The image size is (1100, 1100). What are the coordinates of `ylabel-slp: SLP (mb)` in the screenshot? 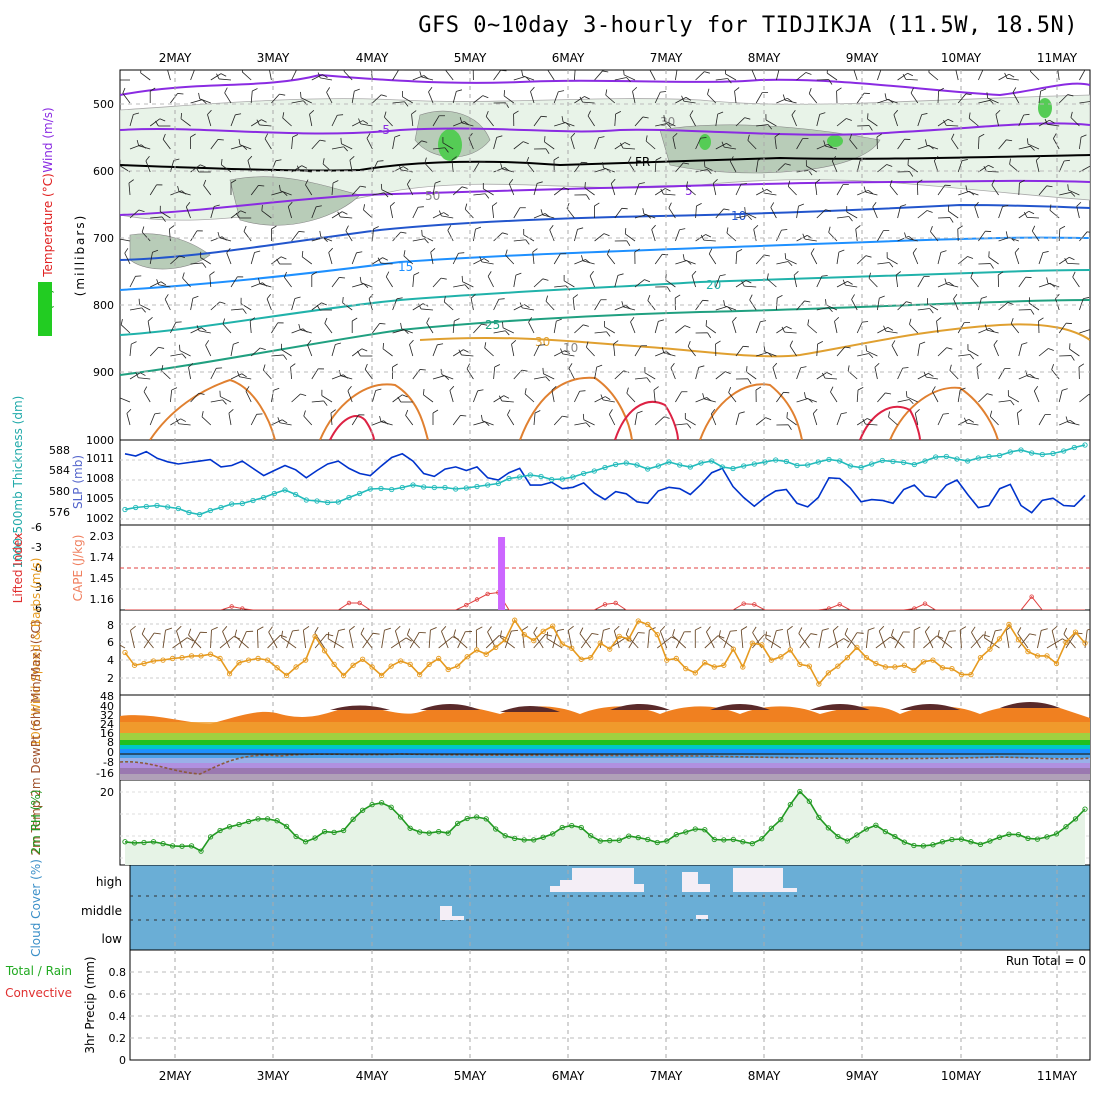 It's located at (78, 482).